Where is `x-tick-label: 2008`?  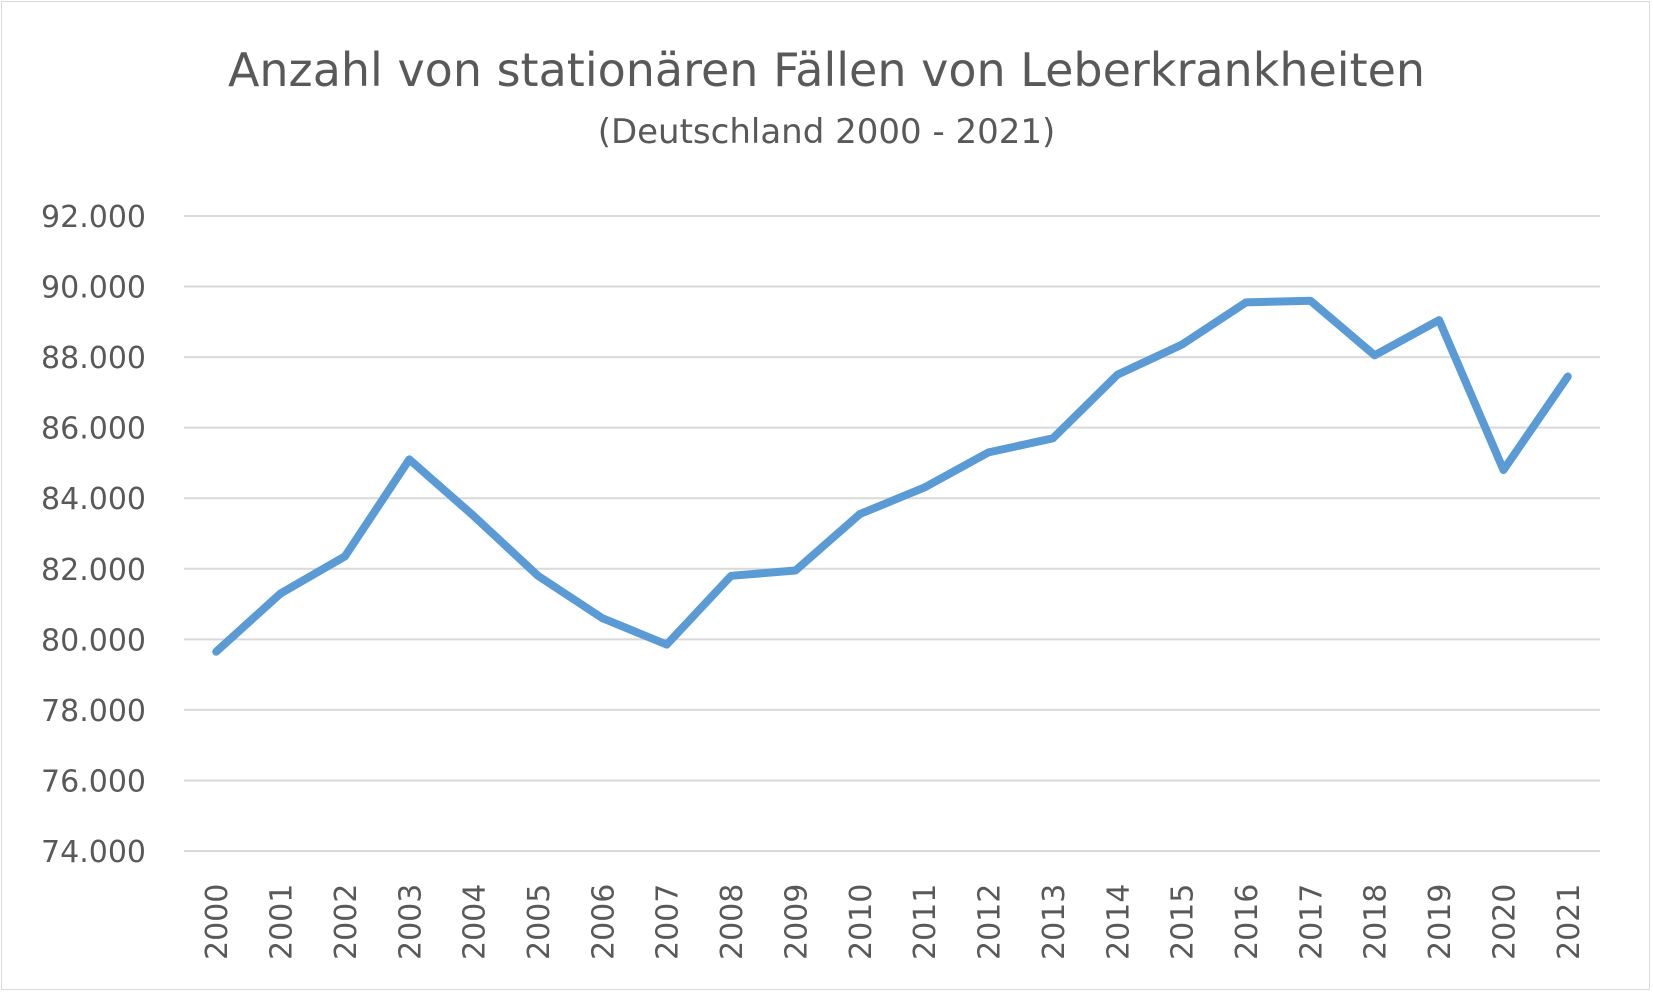 x-tick-label: 2008 is located at coordinates (732, 922).